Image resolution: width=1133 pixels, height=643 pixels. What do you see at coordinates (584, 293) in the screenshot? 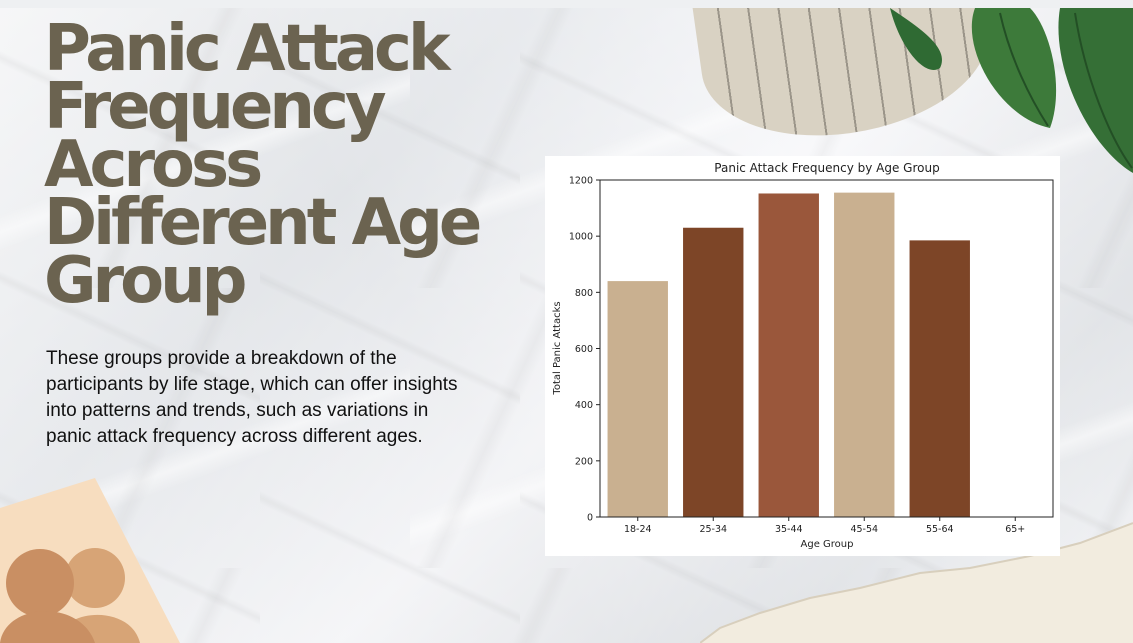
I see `y-tick-label: 800` at bounding box center [584, 293].